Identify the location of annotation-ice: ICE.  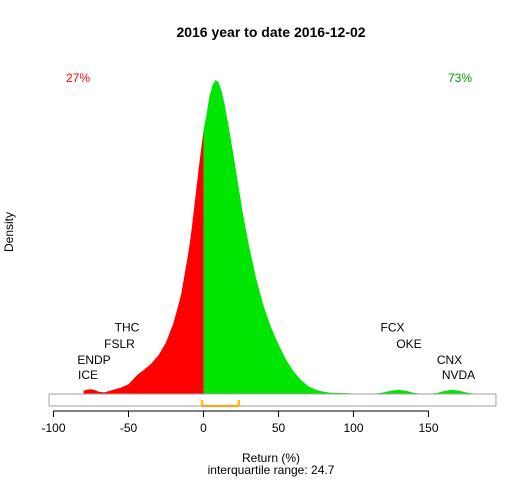
(88, 375).